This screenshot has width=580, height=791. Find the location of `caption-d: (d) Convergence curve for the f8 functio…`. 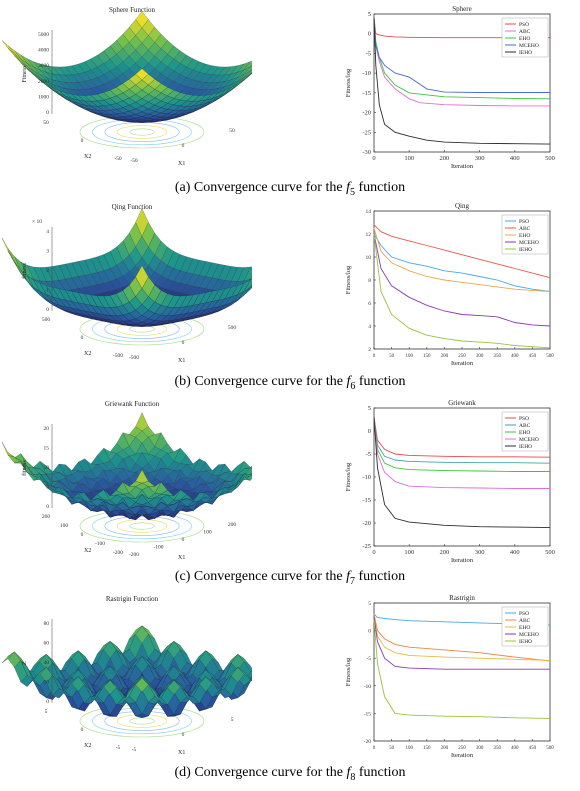

caption-d: (d) Convergence curve for the f8 functio… is located at coordinates (290, 774).